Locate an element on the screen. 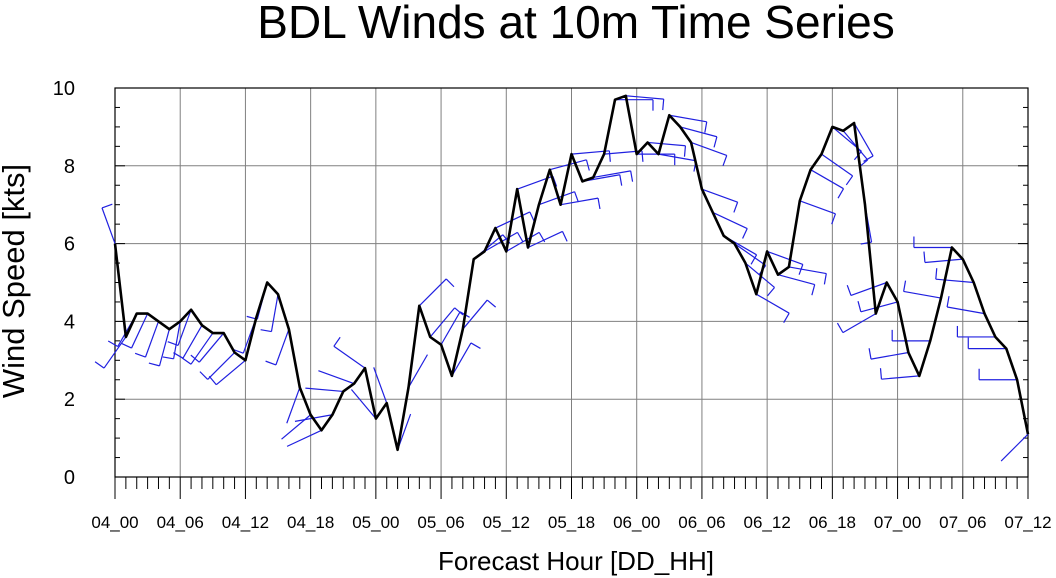  x-tick-label: 04_12 is located at coordinates (245, 522).